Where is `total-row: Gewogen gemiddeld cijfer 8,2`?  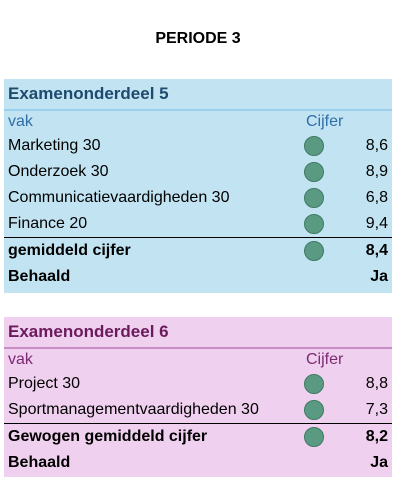 total-row: Gewogen gemiddeld cijfer 8,2 is located at coordinates (198, 436).